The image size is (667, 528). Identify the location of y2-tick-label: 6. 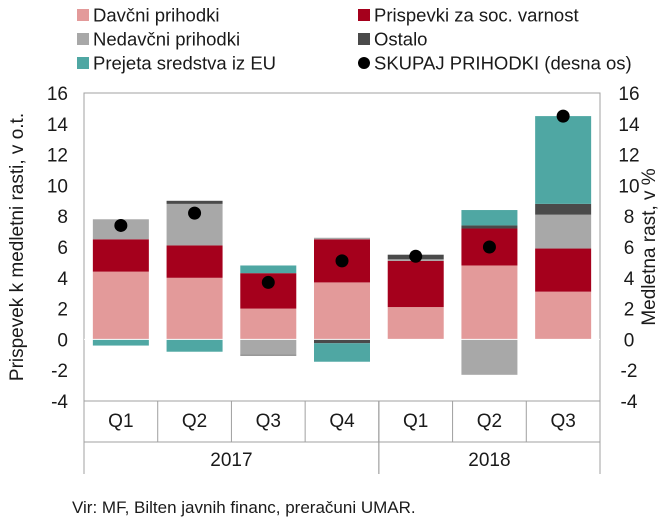
(629, 248).